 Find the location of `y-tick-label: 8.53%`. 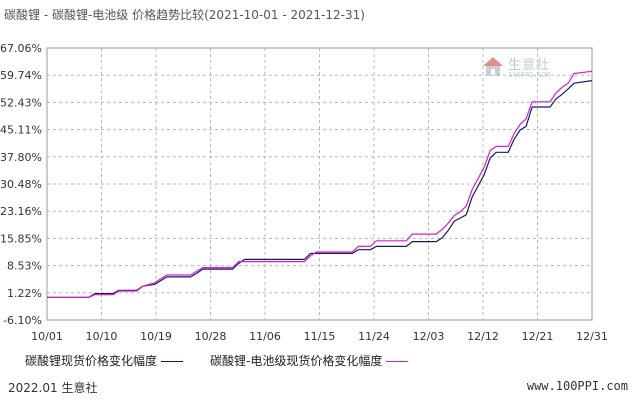

y-tick-label: 8.53% is located at coordinates (24, 266).